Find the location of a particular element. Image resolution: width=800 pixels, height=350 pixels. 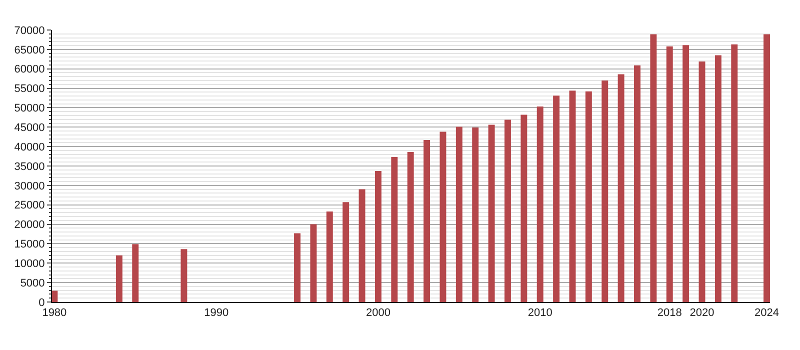

y-tick-label: 10000 is located at coordinates (29, 264).